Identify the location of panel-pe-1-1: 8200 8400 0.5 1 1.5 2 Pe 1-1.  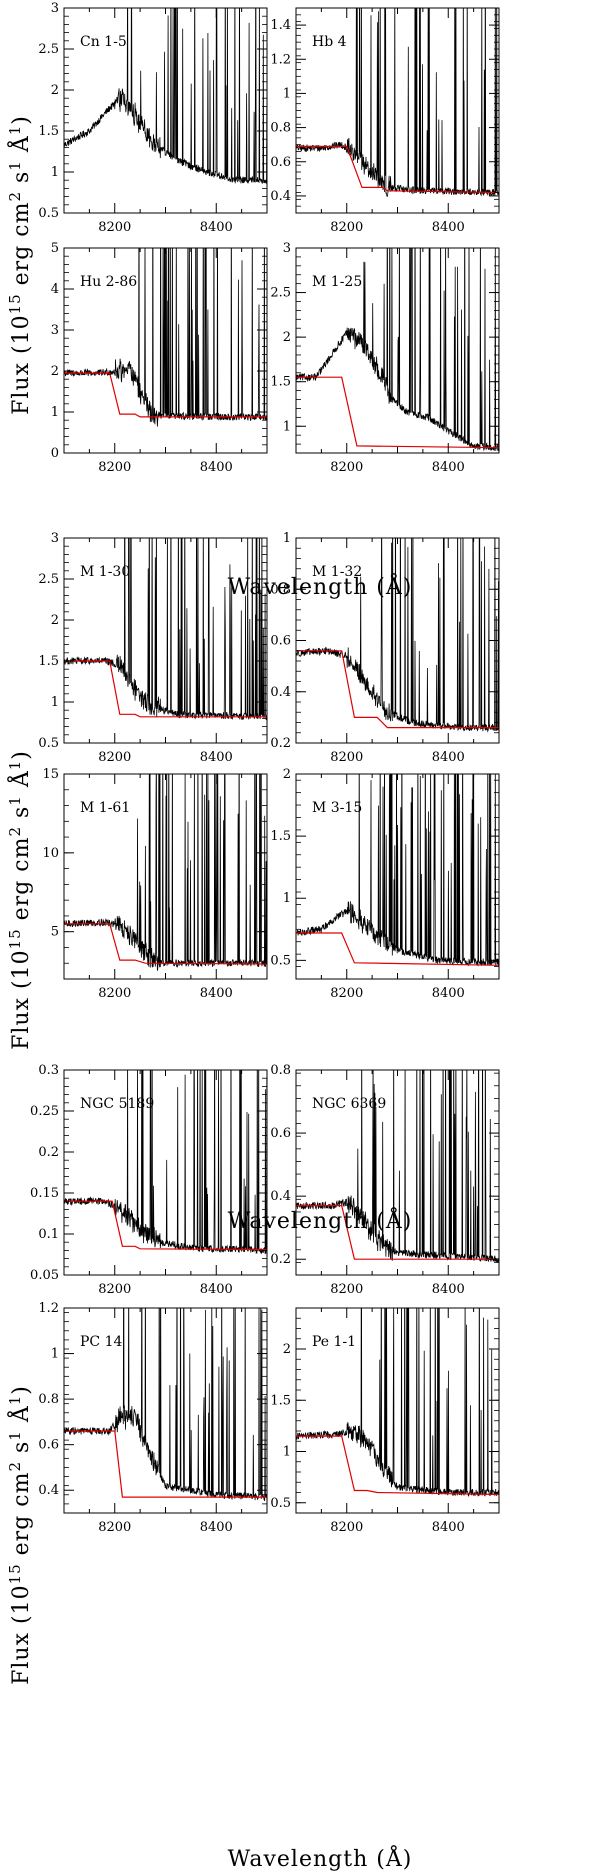
(385, 1421).